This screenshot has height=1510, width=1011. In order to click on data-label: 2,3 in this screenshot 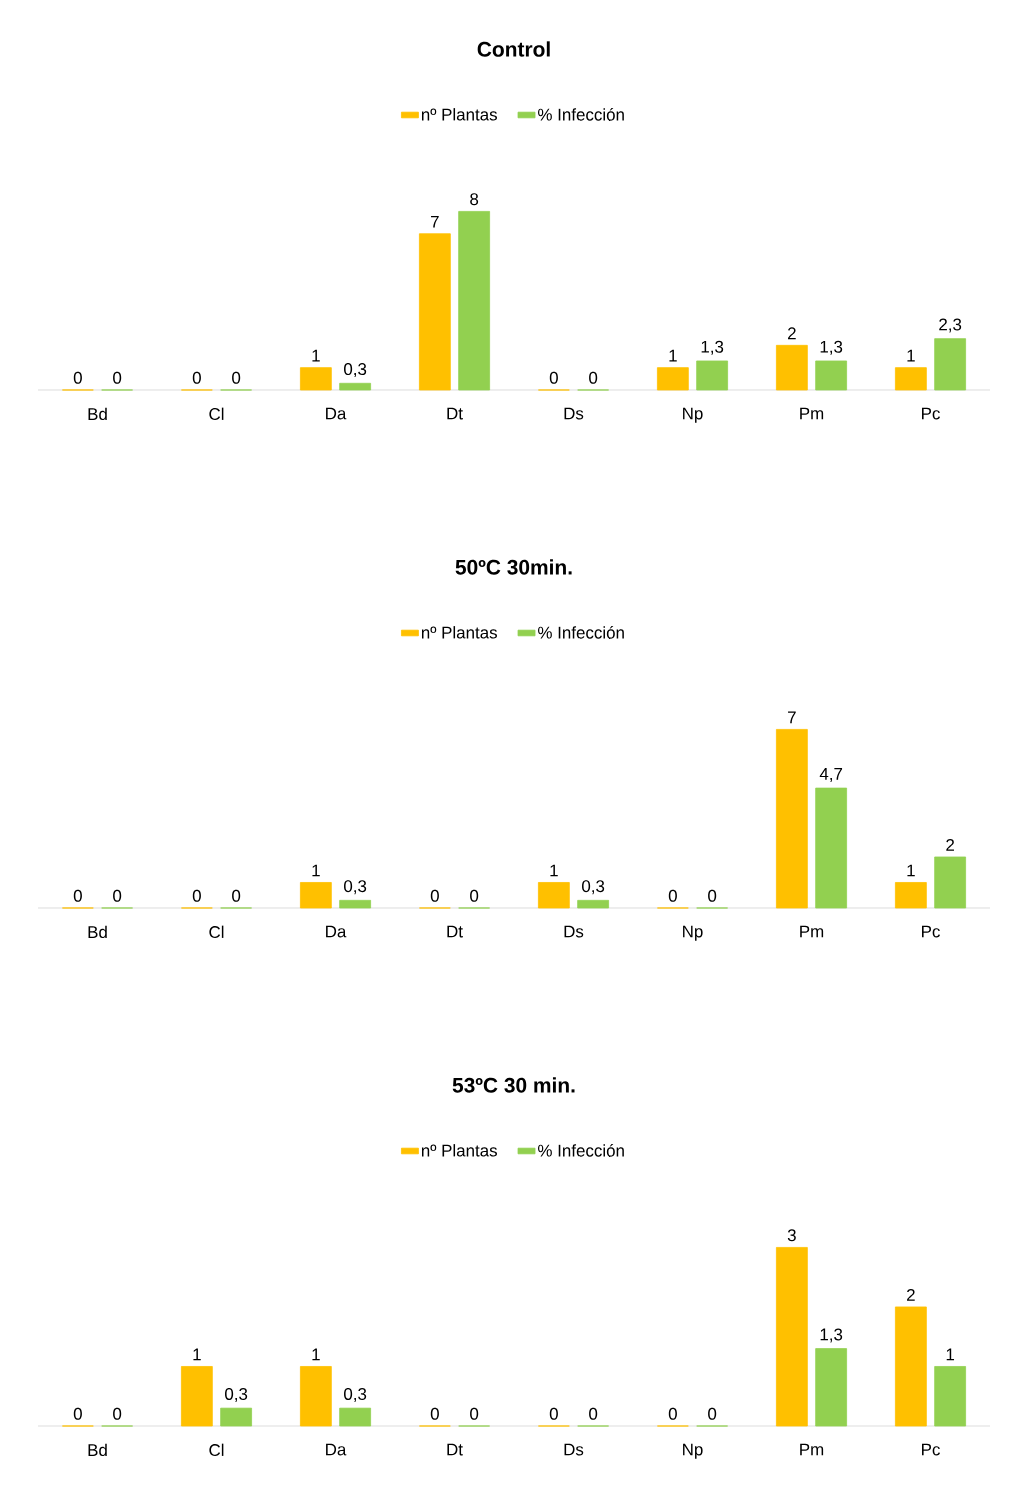, I will do `click(950, 325)`.